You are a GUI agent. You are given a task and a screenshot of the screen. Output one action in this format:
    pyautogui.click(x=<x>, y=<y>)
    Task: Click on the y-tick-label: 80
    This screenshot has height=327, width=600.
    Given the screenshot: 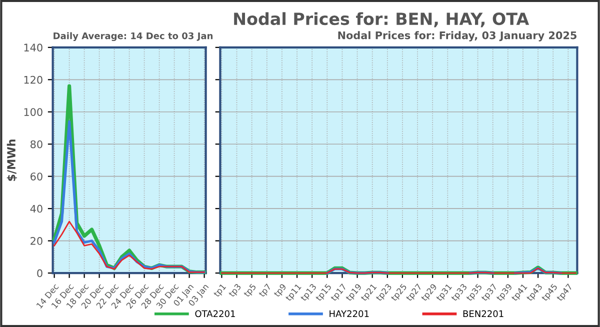 What is the action you would take?
    pyautogui.click(x=36, y=144)
    